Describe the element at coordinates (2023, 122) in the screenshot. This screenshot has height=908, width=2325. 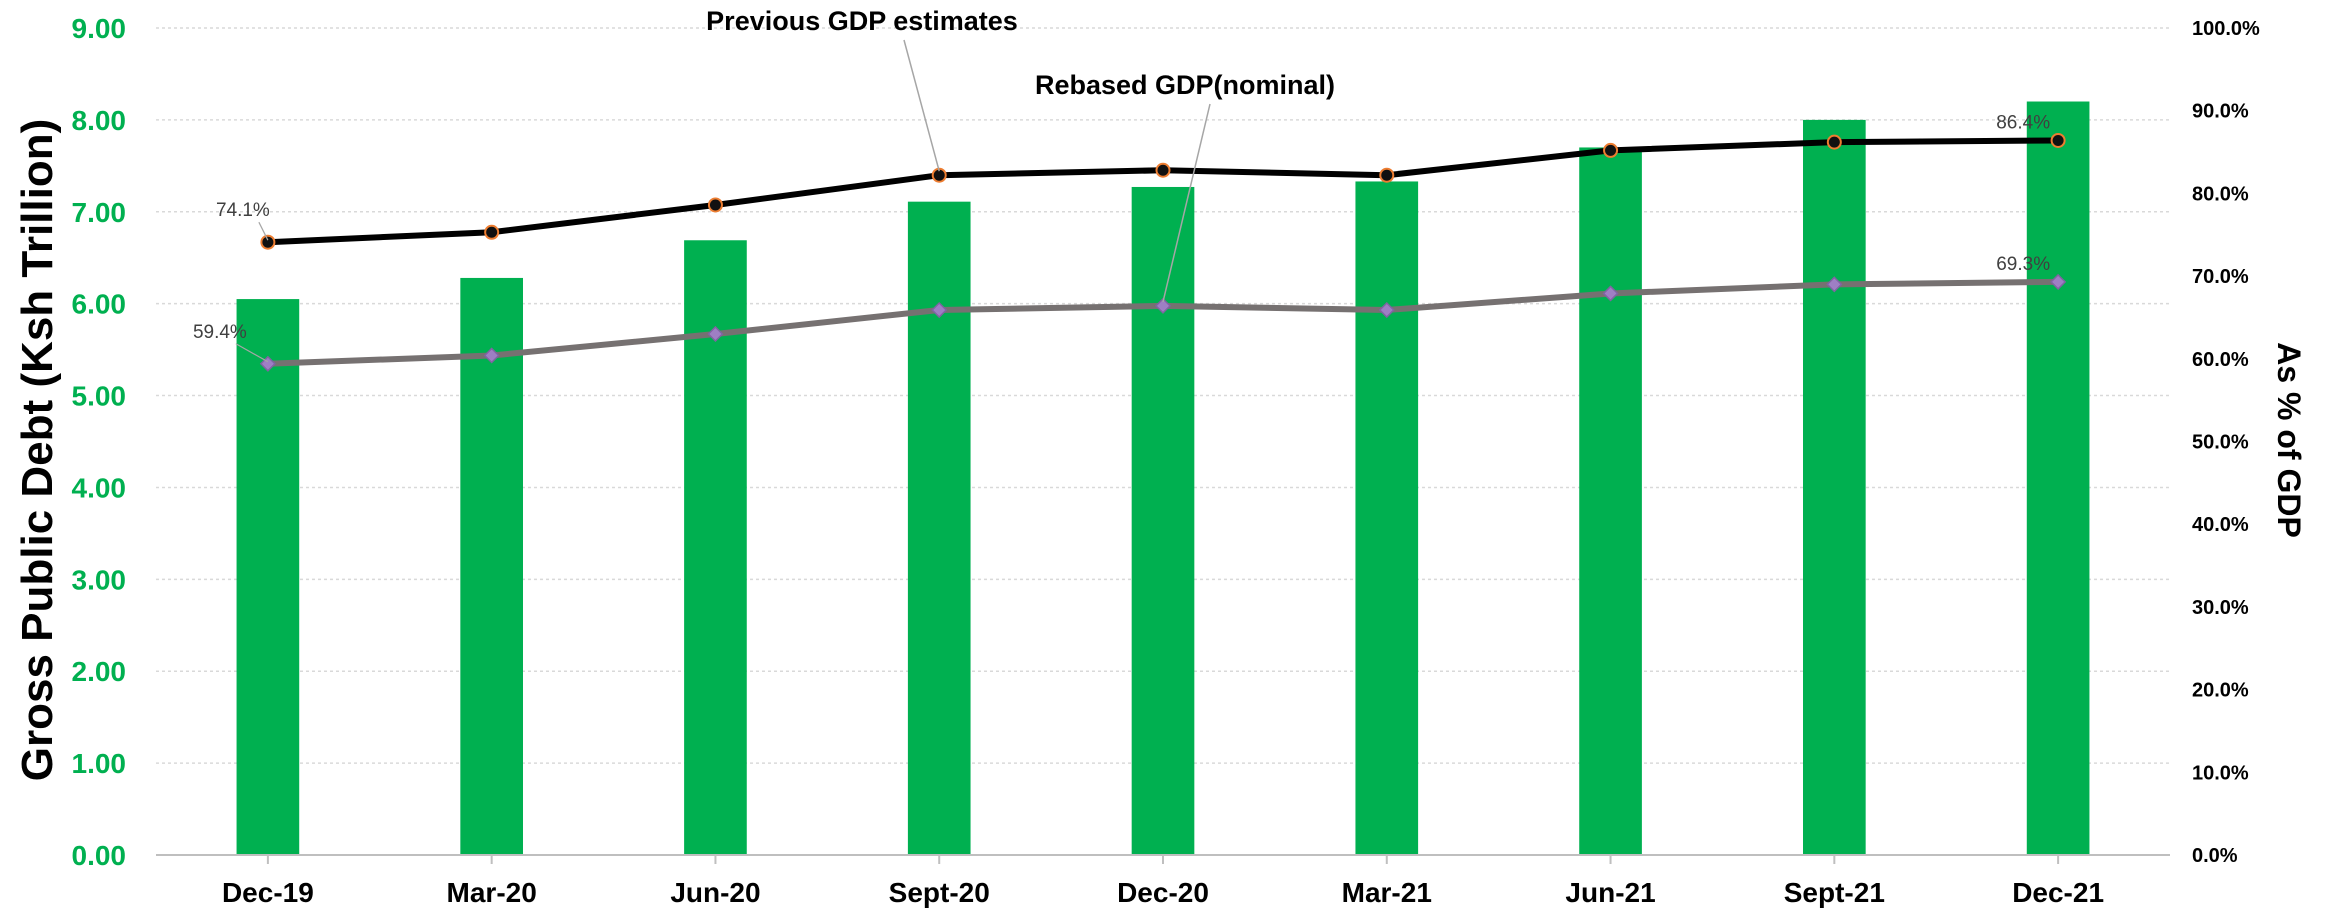
I see `data-label: 86.4%` at that location.